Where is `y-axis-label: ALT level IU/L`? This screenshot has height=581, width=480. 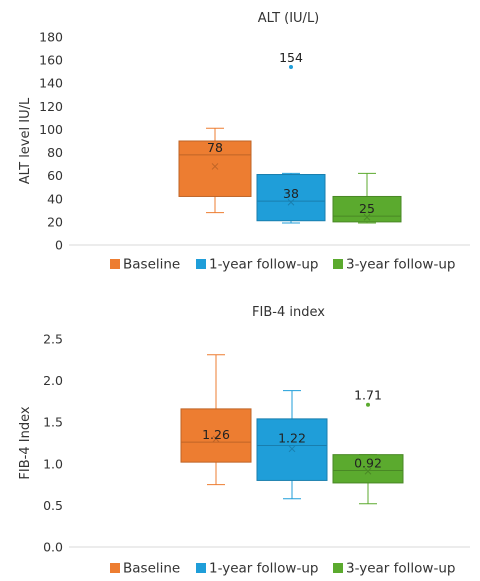
y-axis-label: ALT level IU/L is located at coordinates (25, 140).